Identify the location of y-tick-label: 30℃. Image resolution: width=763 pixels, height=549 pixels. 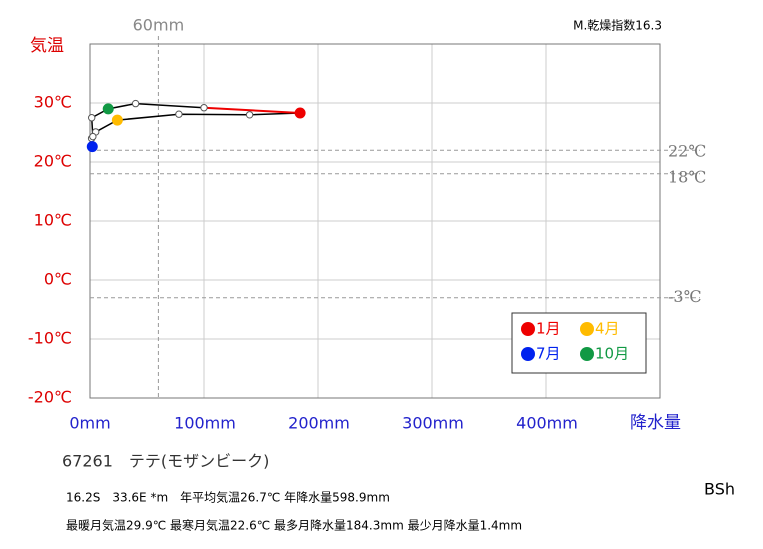
(53, 102).